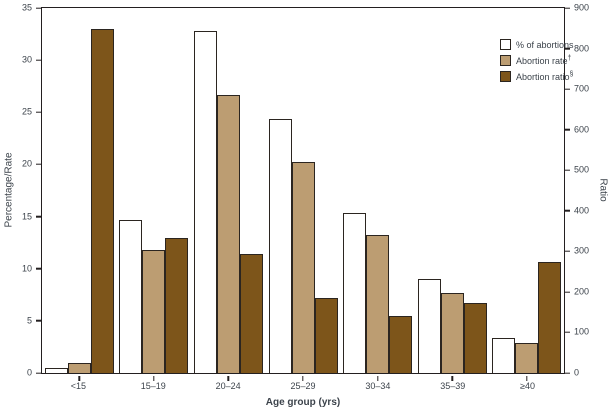  Describe the element at coordinates (429, 326) in the screenshot. I see `bar--of-abortions-6` at that location.